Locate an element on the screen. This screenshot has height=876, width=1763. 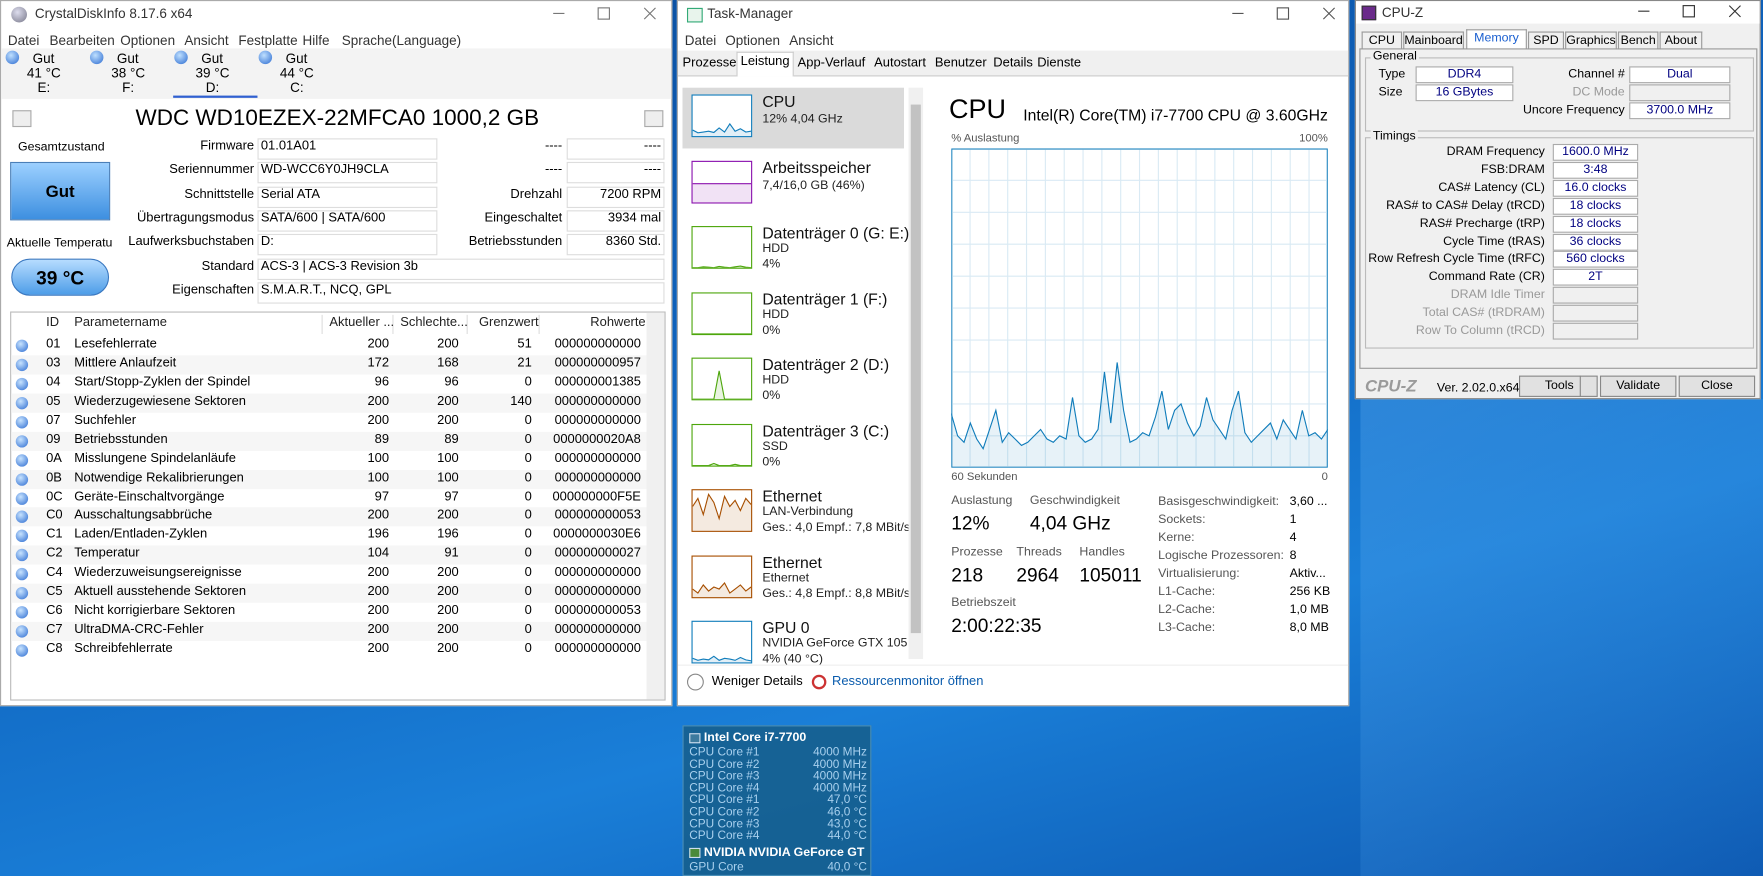
resource-monitor-icon is located at coordinates (819, 682).